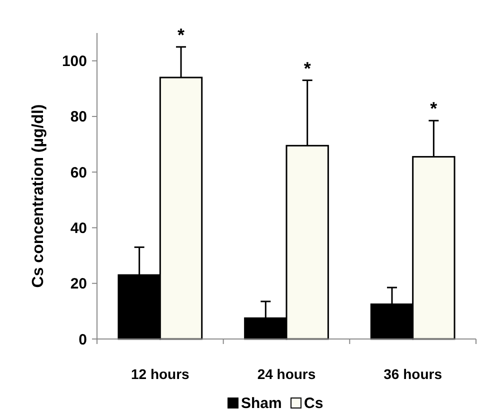 The height and width of the screenshot is (418, 481). Describe the element at coordinates (82, 339) in the screenshot. I see `y-tick-label: 0` at that location.